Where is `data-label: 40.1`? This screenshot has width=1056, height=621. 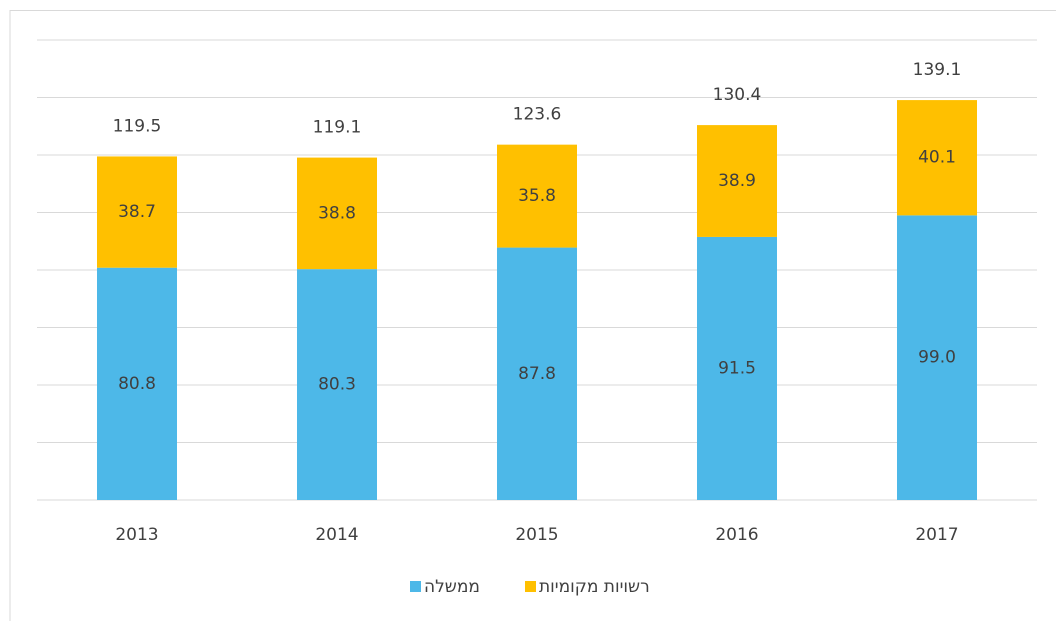
data-label: 40.1 is located at coordinates (937, 158).